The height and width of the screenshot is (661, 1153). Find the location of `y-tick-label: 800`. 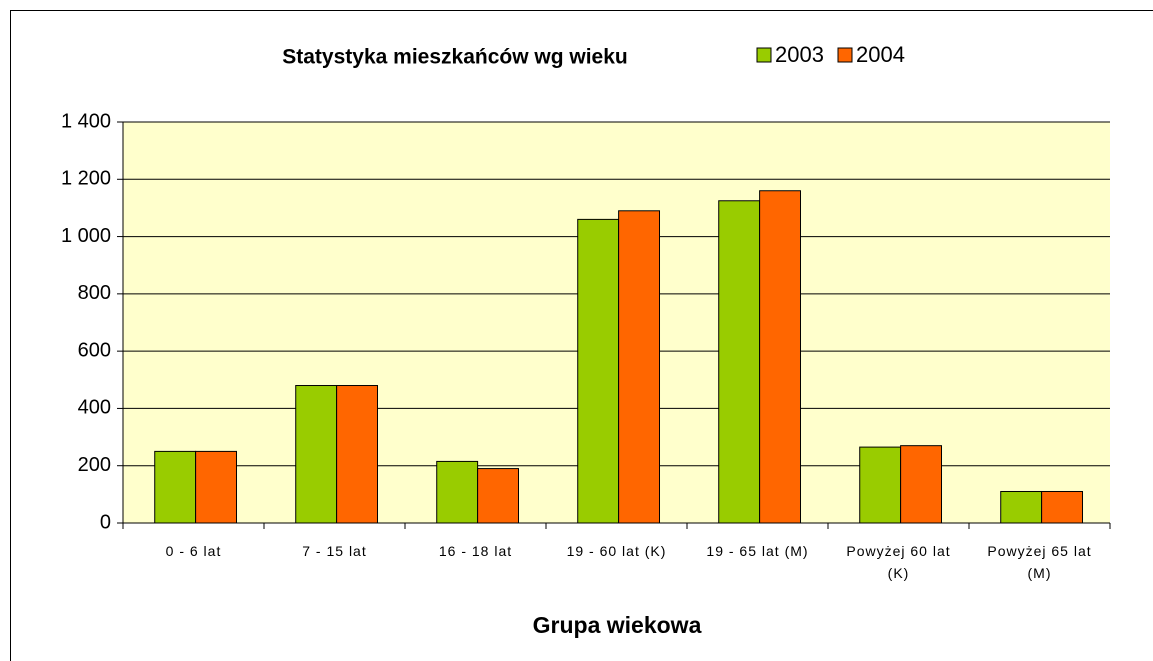

y-tick-label: 800 is located at coordinates (94, 293).